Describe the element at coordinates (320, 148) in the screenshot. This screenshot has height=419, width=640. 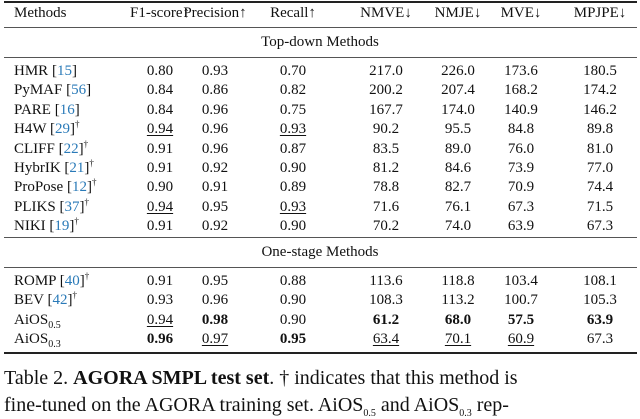
I see `table-row: CLIFF [22]† 0.91 0.96 0.87 83.5 89.0 76.0 81.0` at that location.